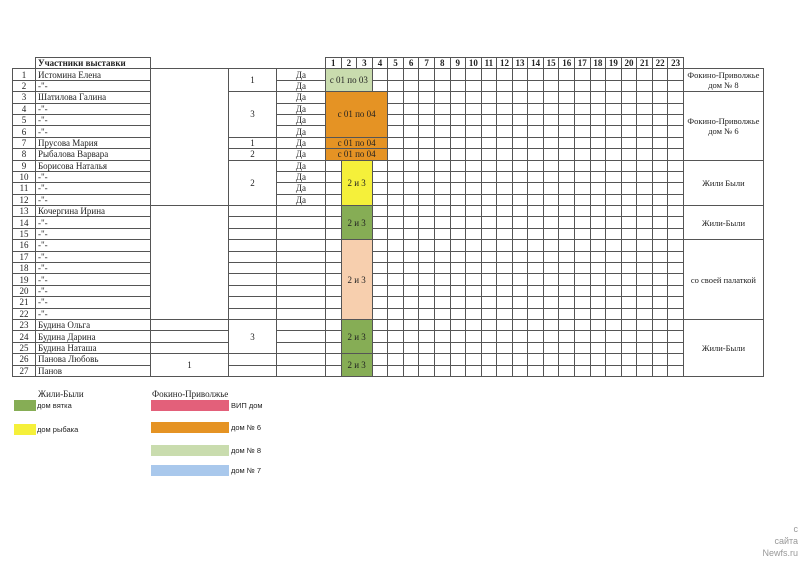  I want to click on table-row: 12 -"- Да, so click(388, 200).